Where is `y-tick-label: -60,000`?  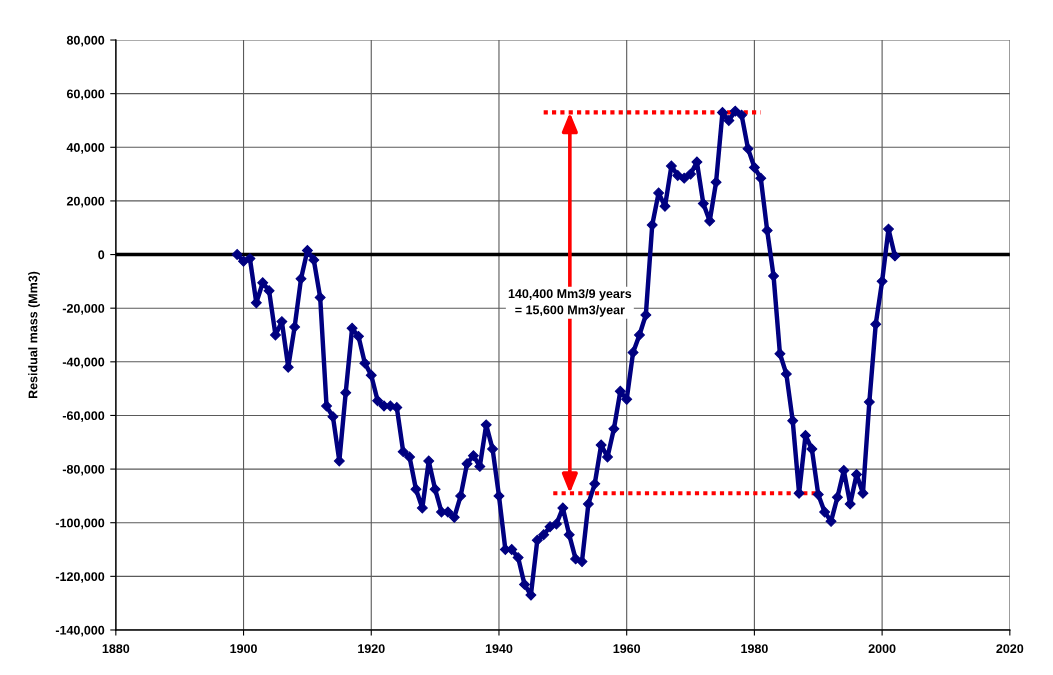
y-tick-label: -60,000 is located at coordinates (83, 416).